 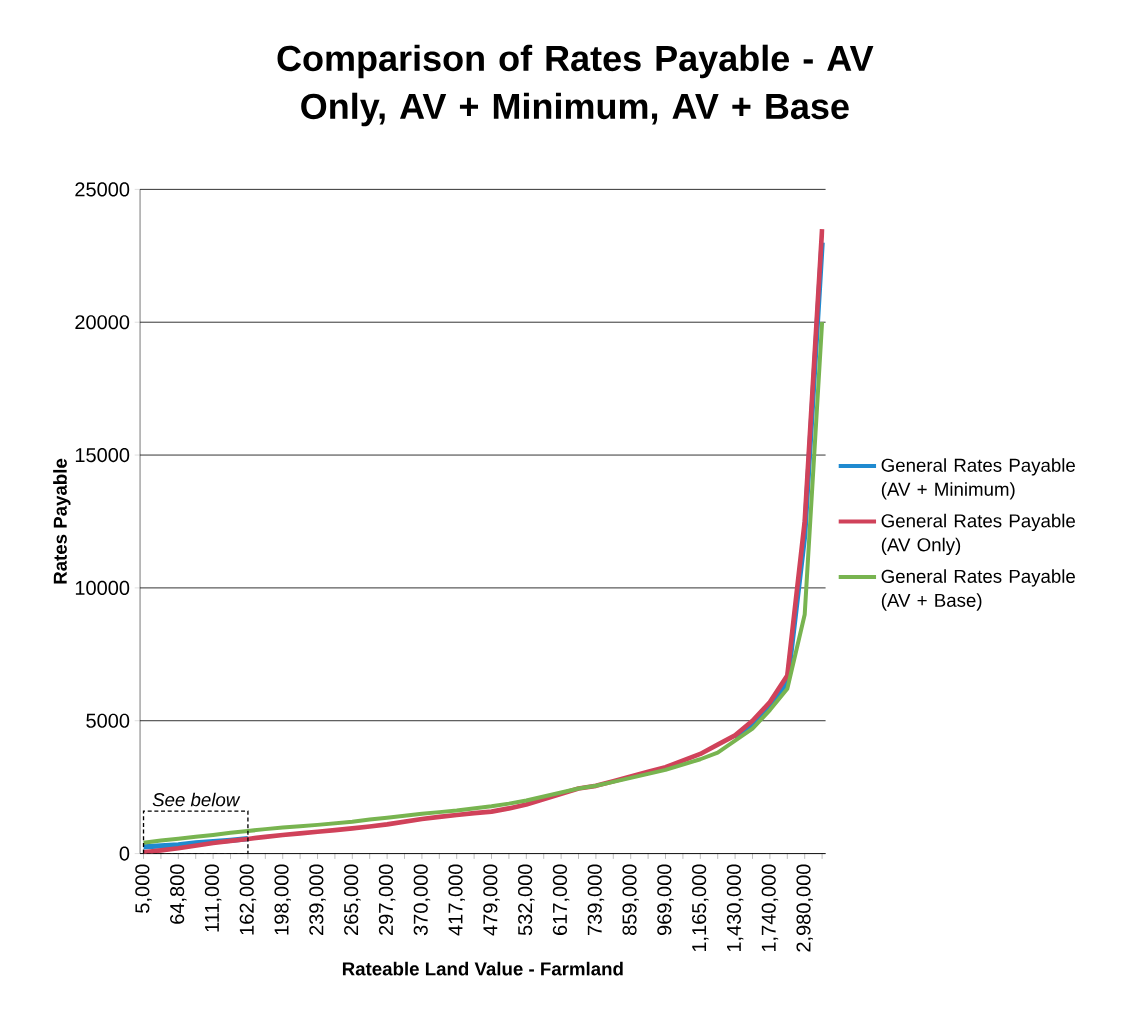 What do you see at coordinates (102, 189) in the screenshot?
I see `y-tick-label: 25000` at bounding box center [102, 189].